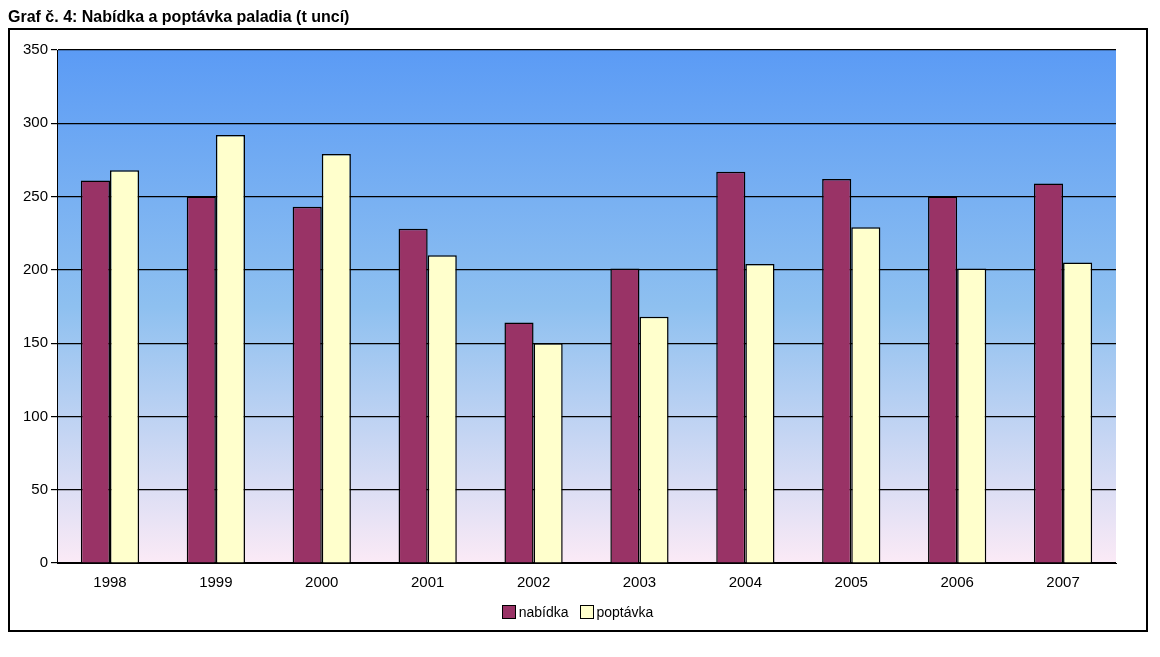 Image resolution: width=1160 pixels, height=657 pixels. Describe the element at coordinates (851, 582) in the screenshot. I see `x-tick-label: 2005` at that location.